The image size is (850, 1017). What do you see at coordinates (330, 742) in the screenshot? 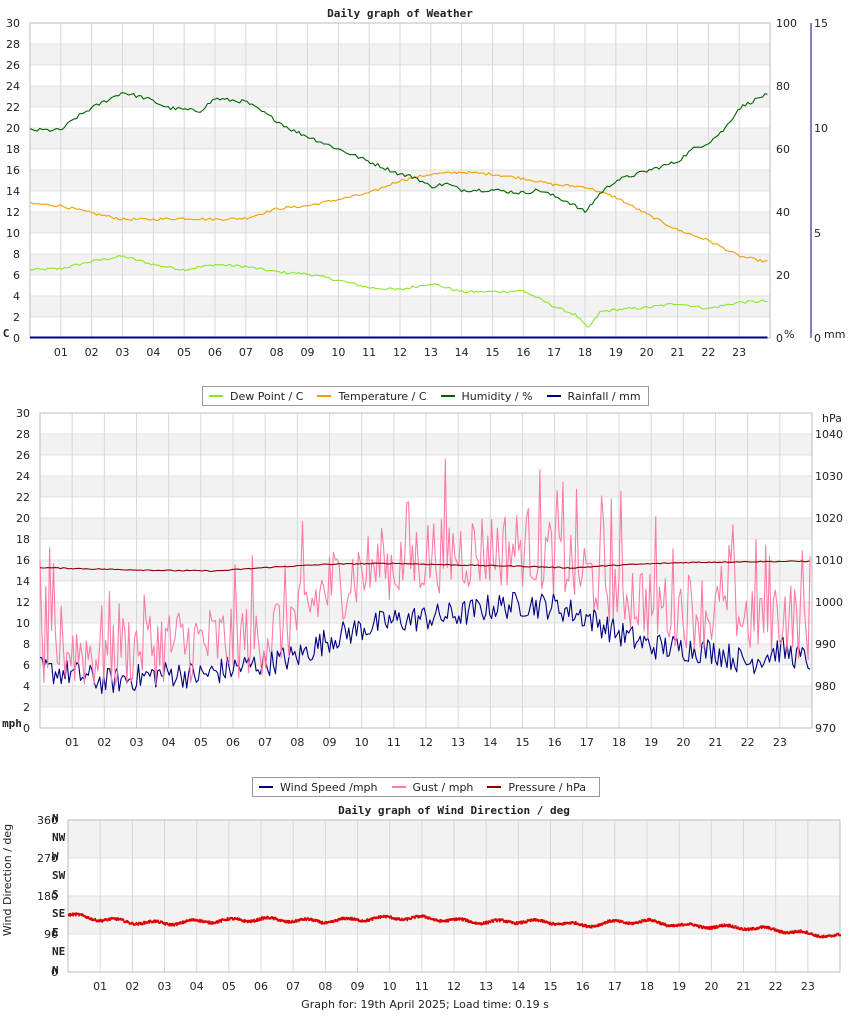
I see `x-tick-label: 09` at bounding box center [330, 742].